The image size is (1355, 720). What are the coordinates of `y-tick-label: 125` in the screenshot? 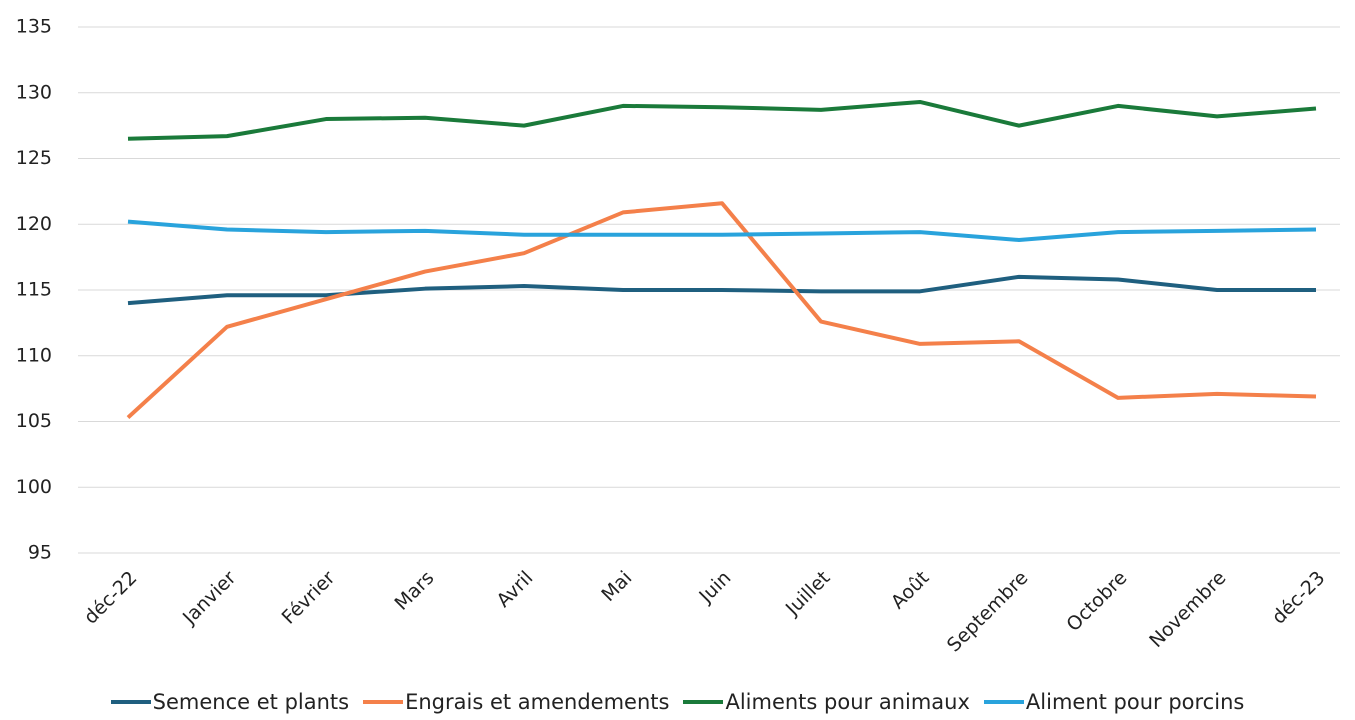 It's located at (34, 158).